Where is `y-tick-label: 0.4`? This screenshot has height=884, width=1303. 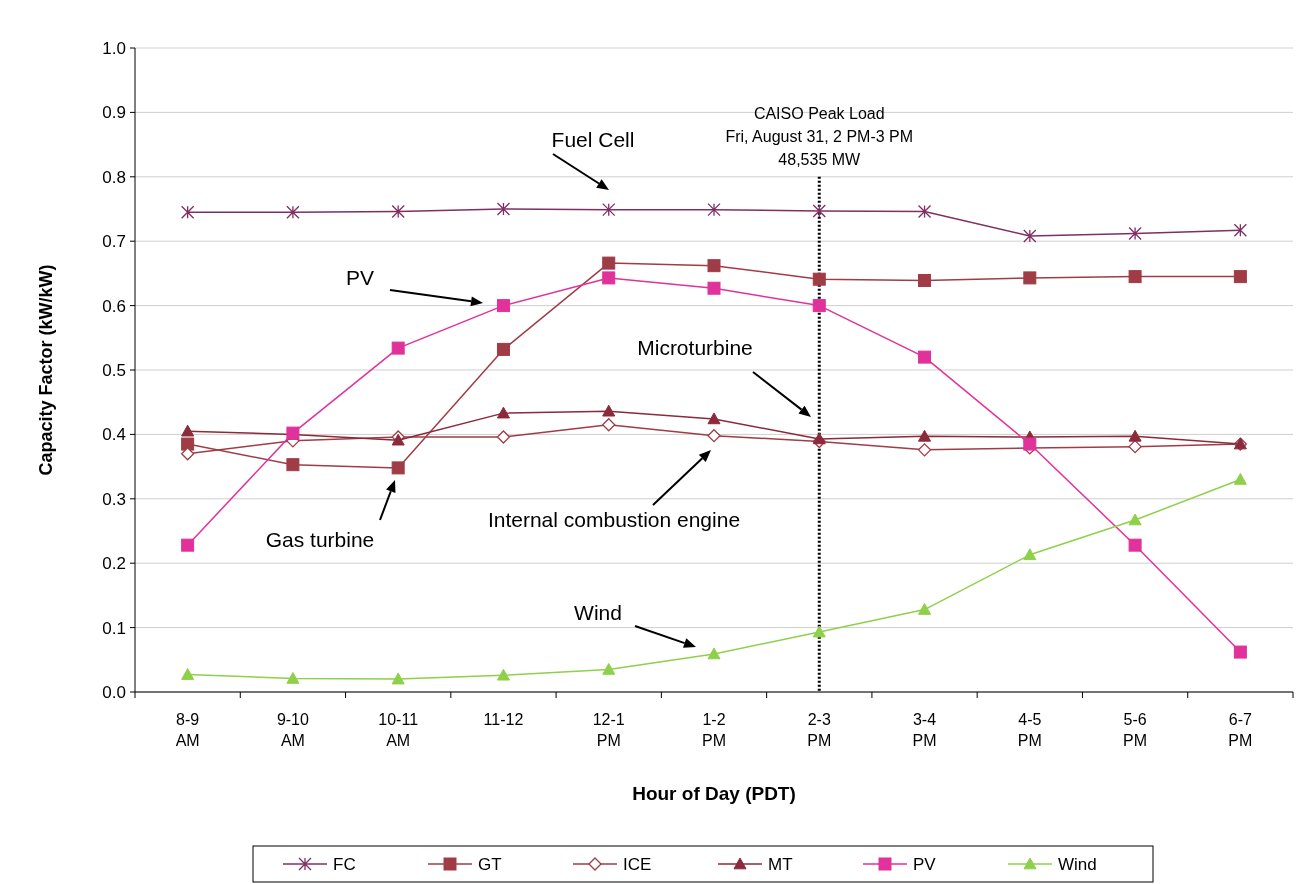 y-tick-label: 0.4 is located at coordinates (114, 435).